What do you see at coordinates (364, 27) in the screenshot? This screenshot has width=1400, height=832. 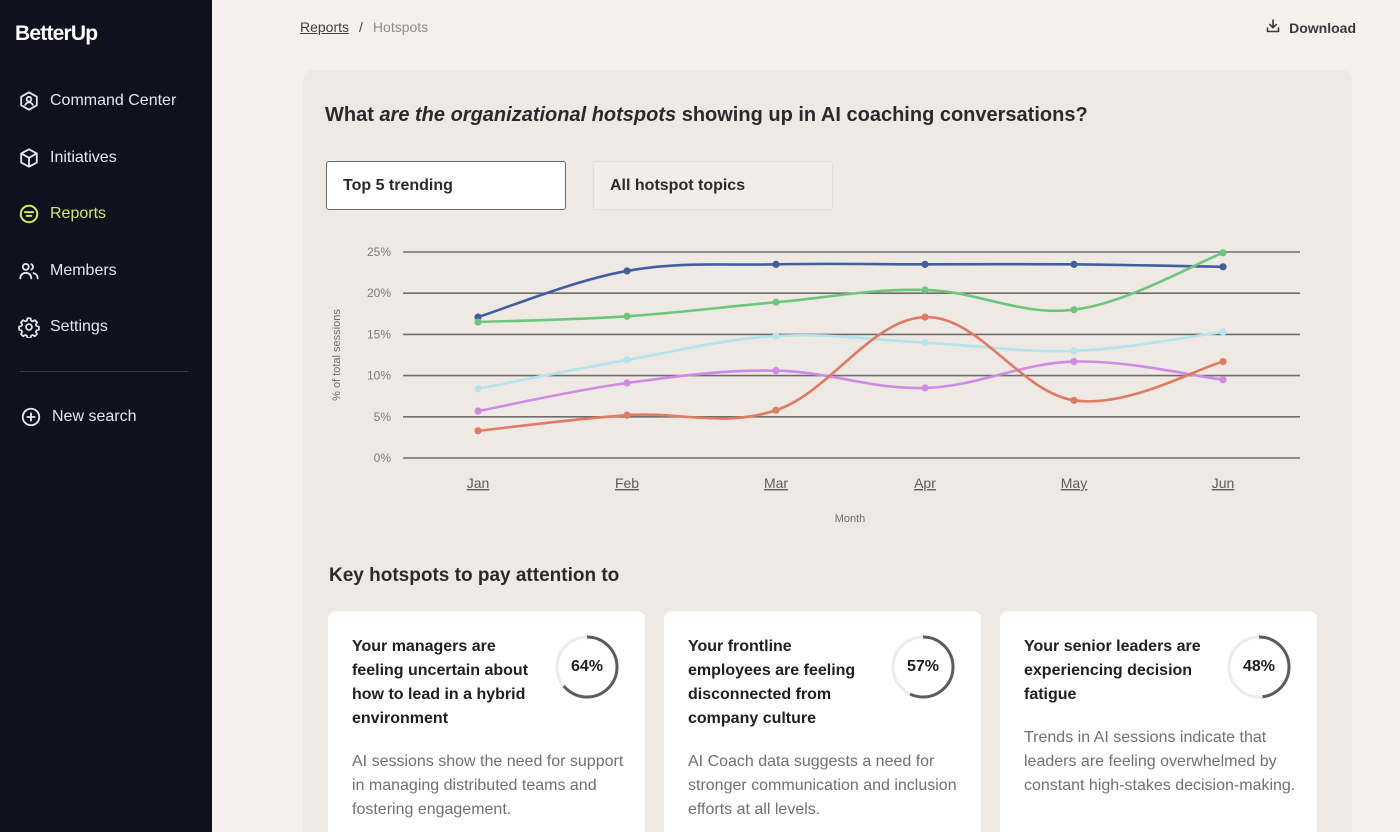 I see `breadcrumb: Reports / Hotspots` at bounding box center [364, 27].